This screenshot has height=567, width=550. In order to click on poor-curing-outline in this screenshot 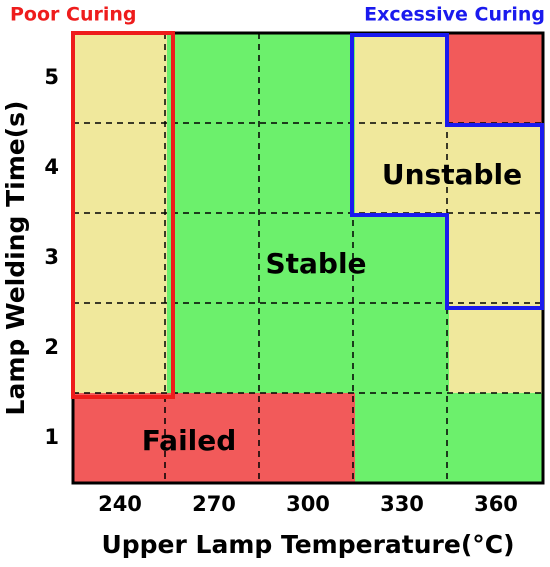, I will do `click(123, 215)`.